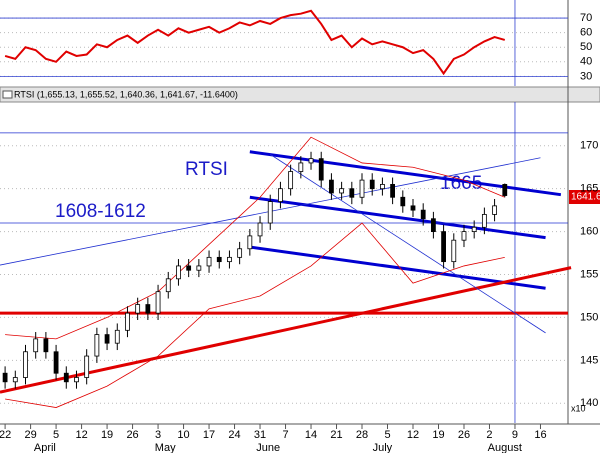 The image size is (600, 453). Describe the element at coordinates (362, 435) in the screenshot. I see `x-tick-label: 28` at that location.